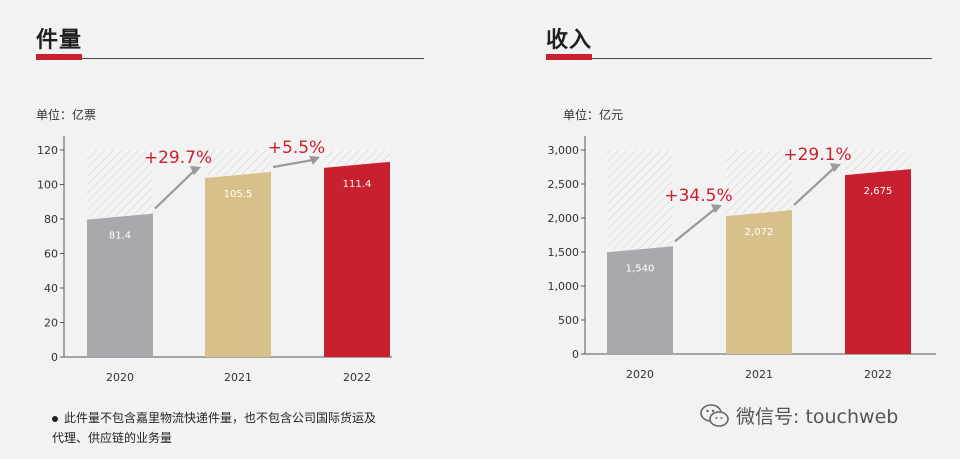 This screenshot has height=459, width=960. I want to click on watermark-text: 微信号: touchweb, so click(817, 417).